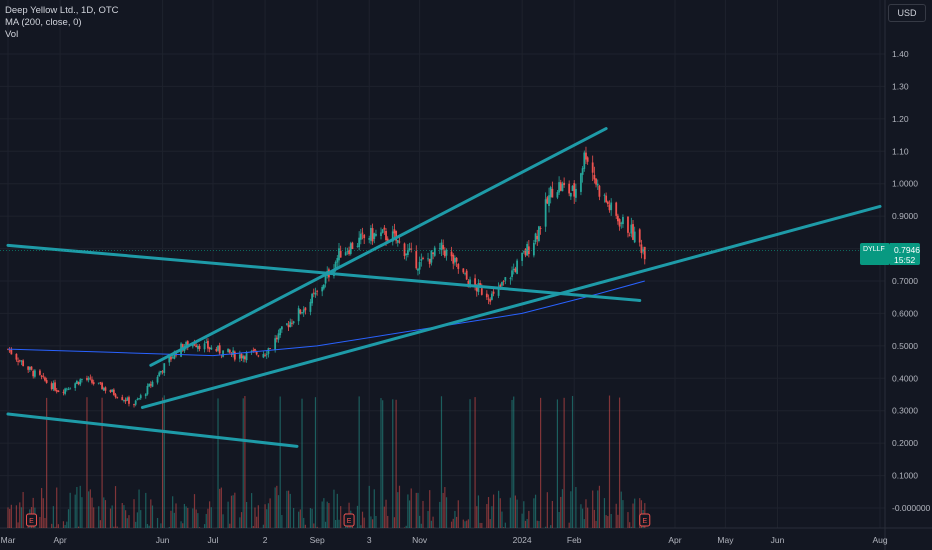  What do you see at coordinates (905, 346) in the screenshot?
I see `y-tick-label: 0.5000` at bounding box center [905, 346].